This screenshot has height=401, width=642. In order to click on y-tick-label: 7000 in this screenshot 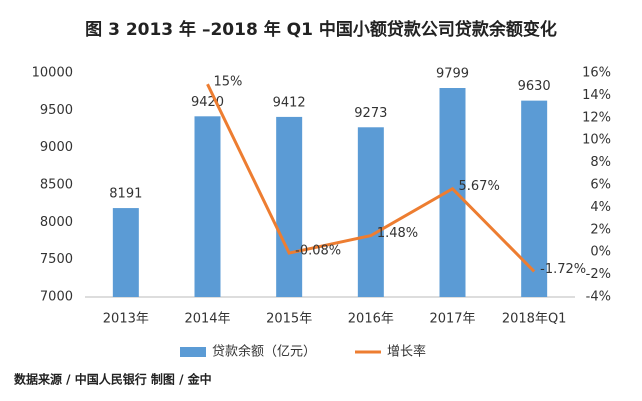, I will do `click(56, 297)`.